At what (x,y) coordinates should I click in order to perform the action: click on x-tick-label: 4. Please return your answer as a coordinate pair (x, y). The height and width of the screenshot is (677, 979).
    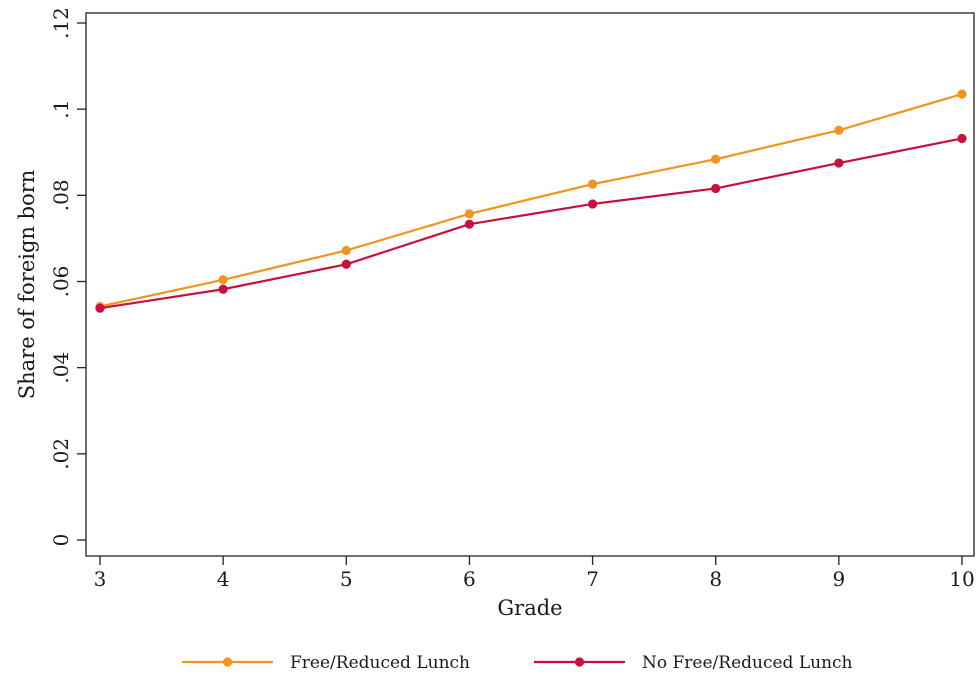
    Looking at the image, I should click on (223, 579).